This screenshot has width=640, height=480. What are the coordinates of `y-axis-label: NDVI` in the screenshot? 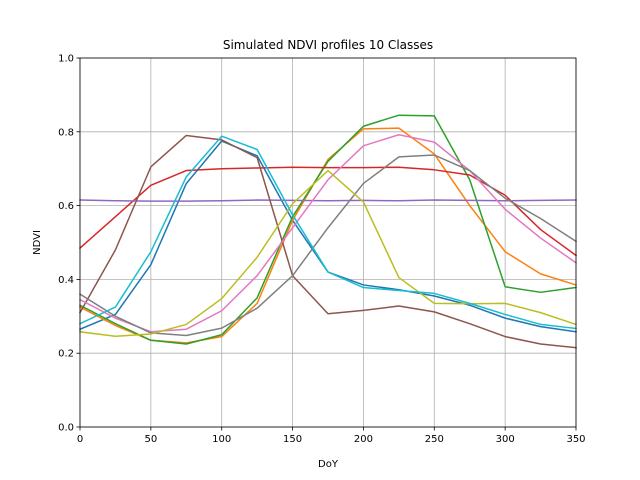 It's located at (37, 242).